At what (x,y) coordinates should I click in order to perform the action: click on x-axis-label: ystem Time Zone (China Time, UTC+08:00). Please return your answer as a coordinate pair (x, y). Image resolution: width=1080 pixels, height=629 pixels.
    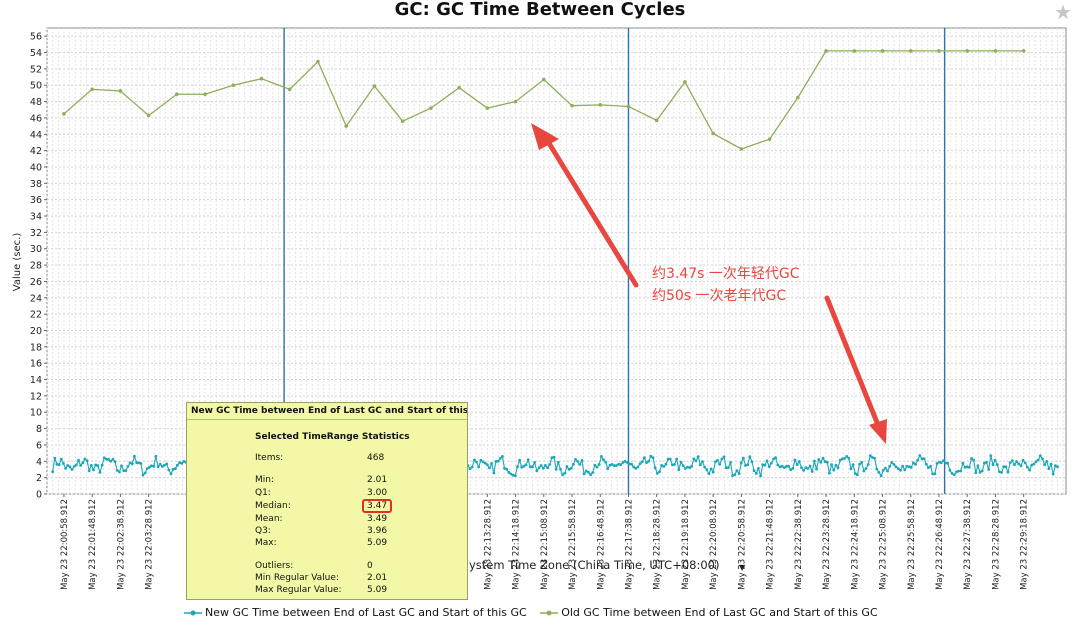
    Looking at the image, I should click on (594, 565).